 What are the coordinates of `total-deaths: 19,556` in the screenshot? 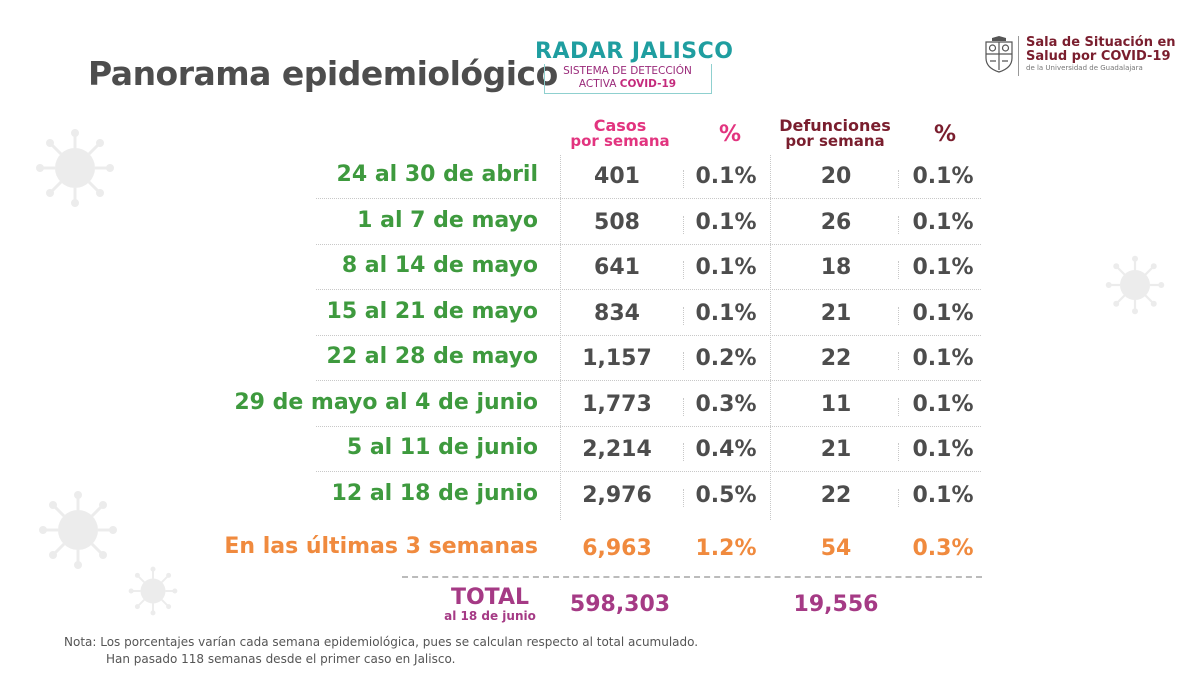 It's located at (836, 604).